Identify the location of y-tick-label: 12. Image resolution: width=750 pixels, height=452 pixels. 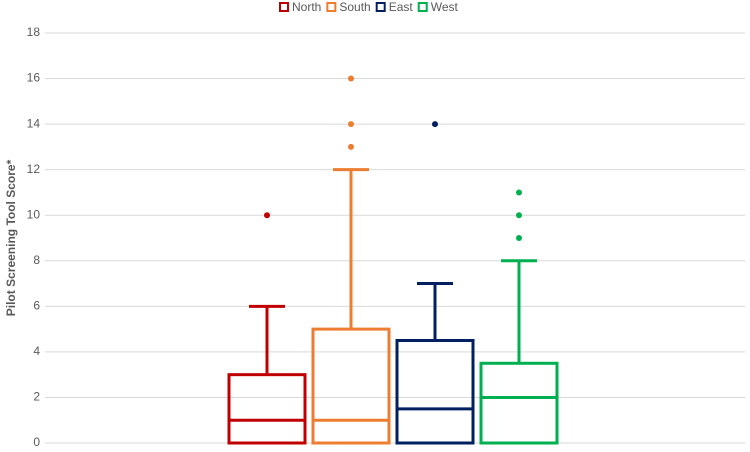
(34, 169).